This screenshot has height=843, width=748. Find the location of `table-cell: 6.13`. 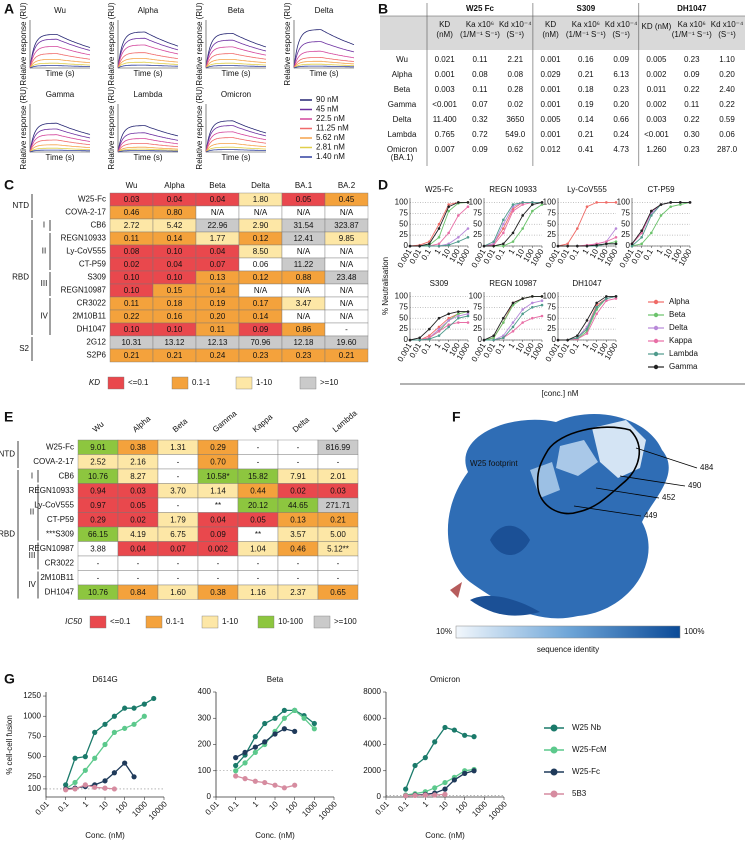

table-cell: 6.13 is located at coordinates (621, 74).